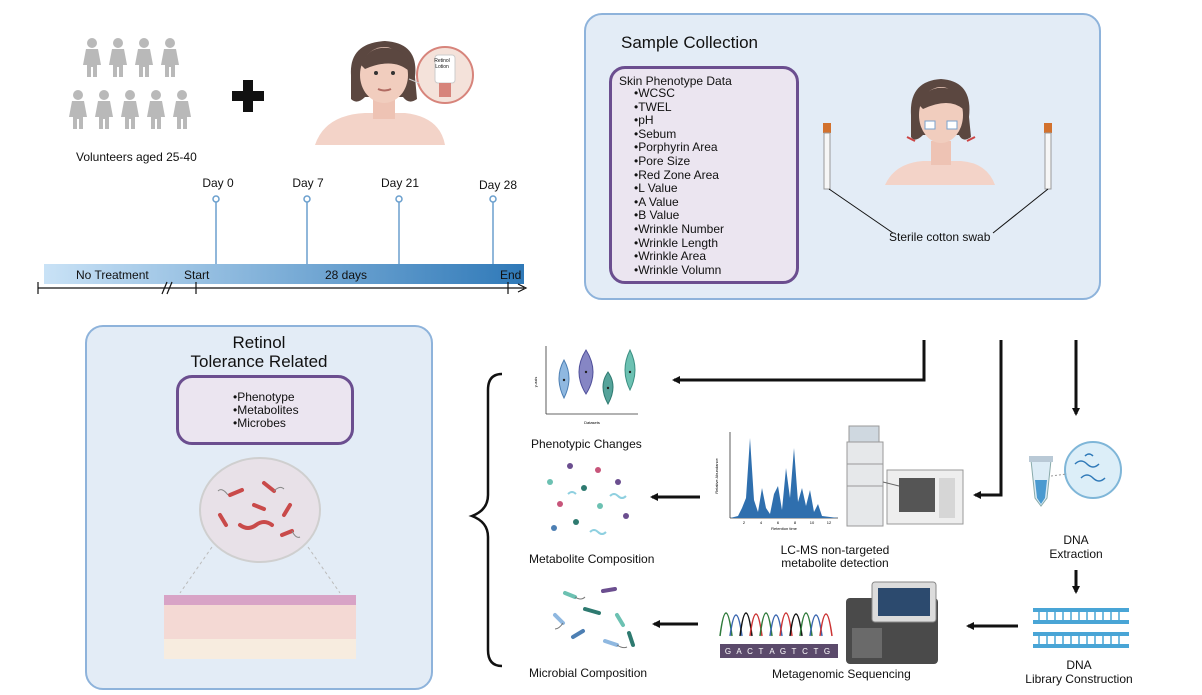 This screenshot has height=695, width=1202. I want to click on phenotypic-changes-label: Phenotypic Changes, so click(586, 444).